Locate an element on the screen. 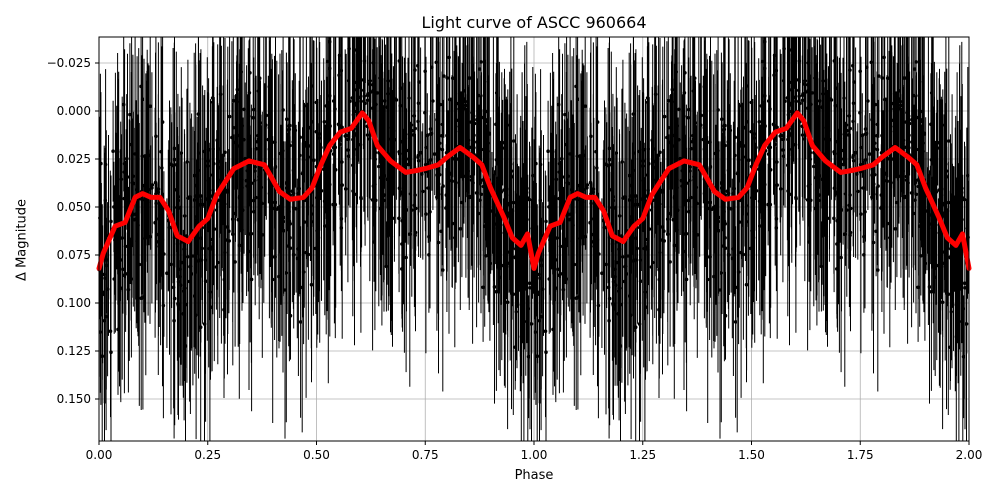 The height and width of the screenshot is (500, 1000). svg-text: −0.025 is located at coordinates (69, 63).